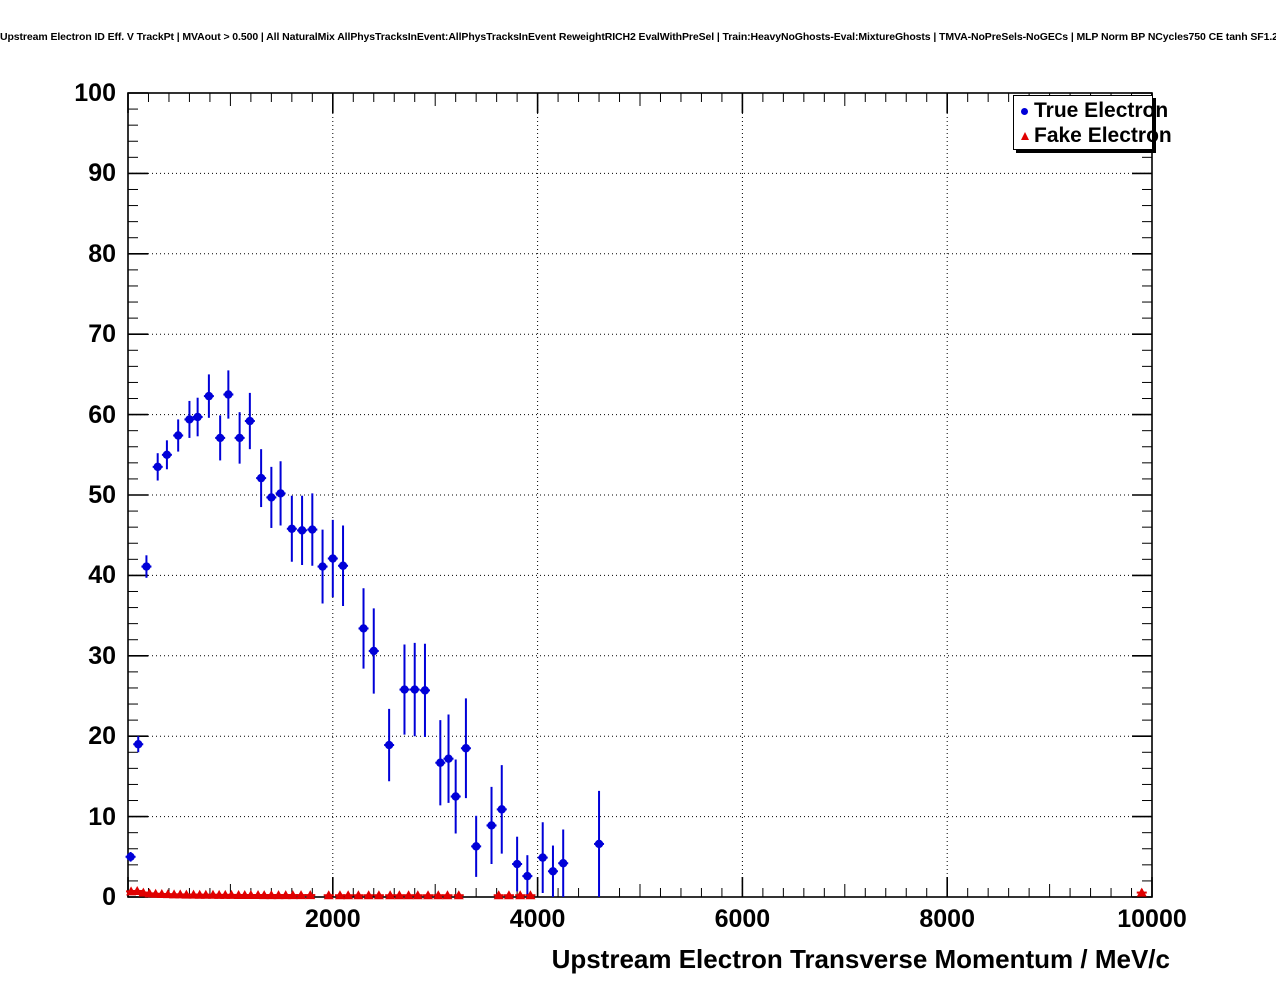 This screenshot has width=1276, height=996. What do you see at coordinates (102, 575) in the screenshot?
I see `y-tick-label: 40` at bounding box center [102, 575].